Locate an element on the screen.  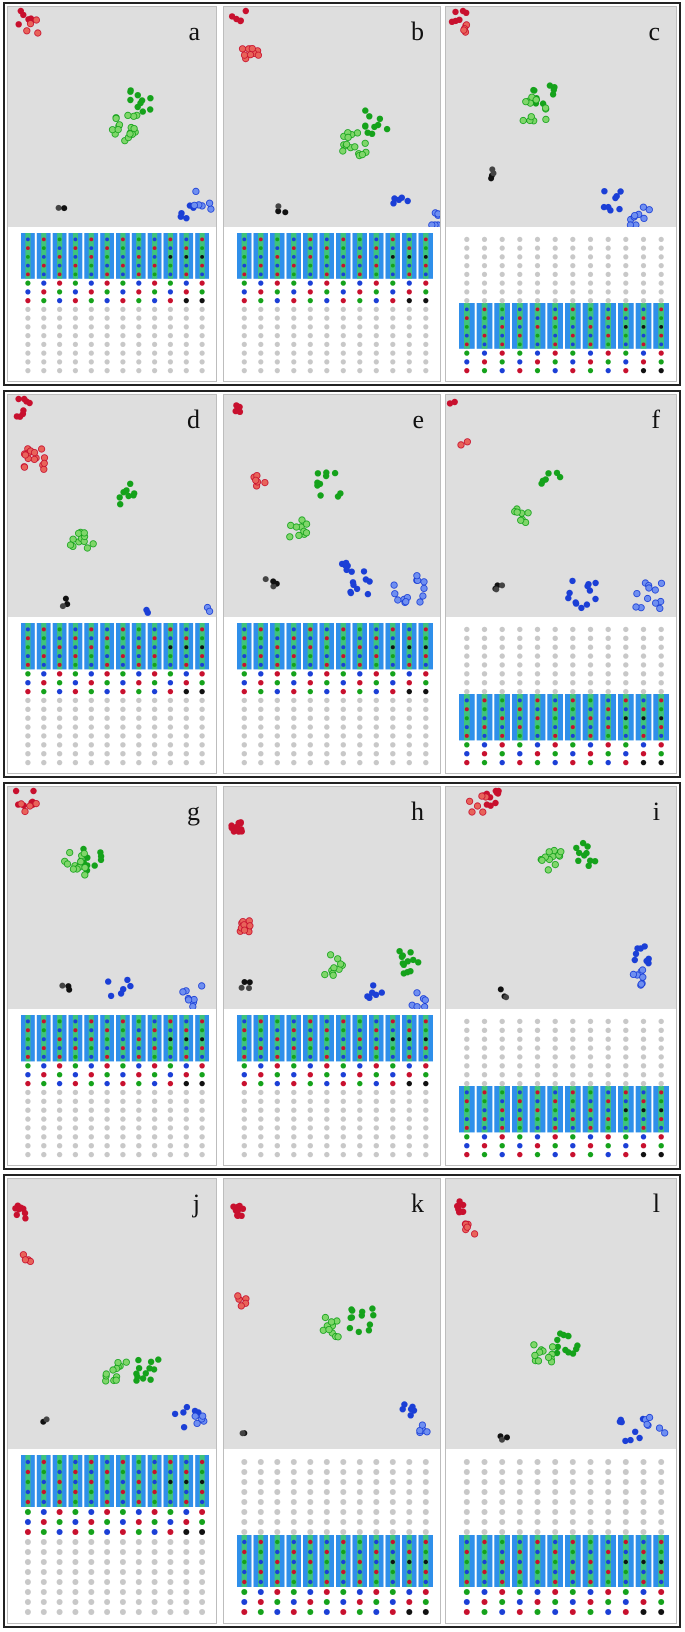
scatter-plot is located at coordinates (332, 118).